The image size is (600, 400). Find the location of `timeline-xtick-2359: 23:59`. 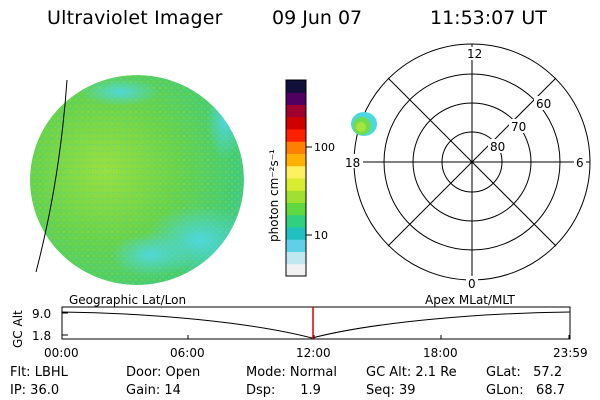

timeline-xtick-2359: 23:59 is located at coordinates (570, 353).